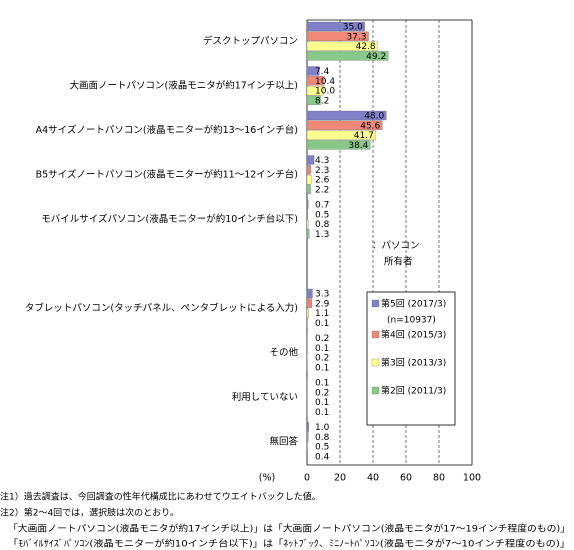 The image size is (574, 550). What do you see at coordinates (413, 391) in the screenshot?
I see `legend-label: 第2回 (2011/3)` at bounding box center [413, 391].